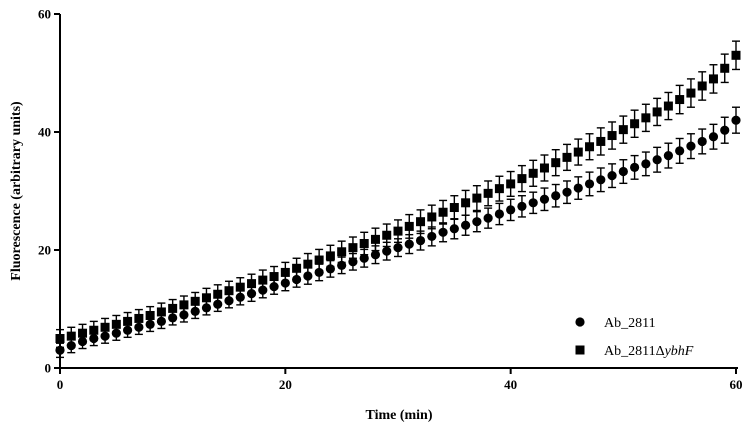  Describe the element at coordinates (44, 14) in the screenshot. I see `y-tick-label: 60` at that location.